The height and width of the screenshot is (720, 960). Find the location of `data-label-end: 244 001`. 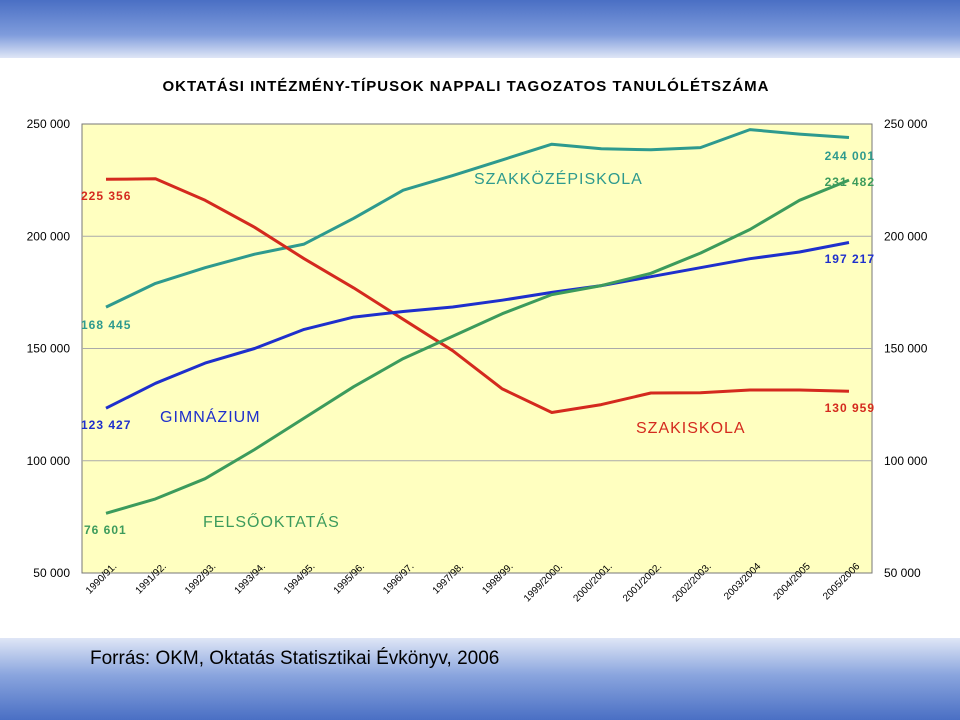

data-label-end: 244 001 is located at coordinates (850, 156).